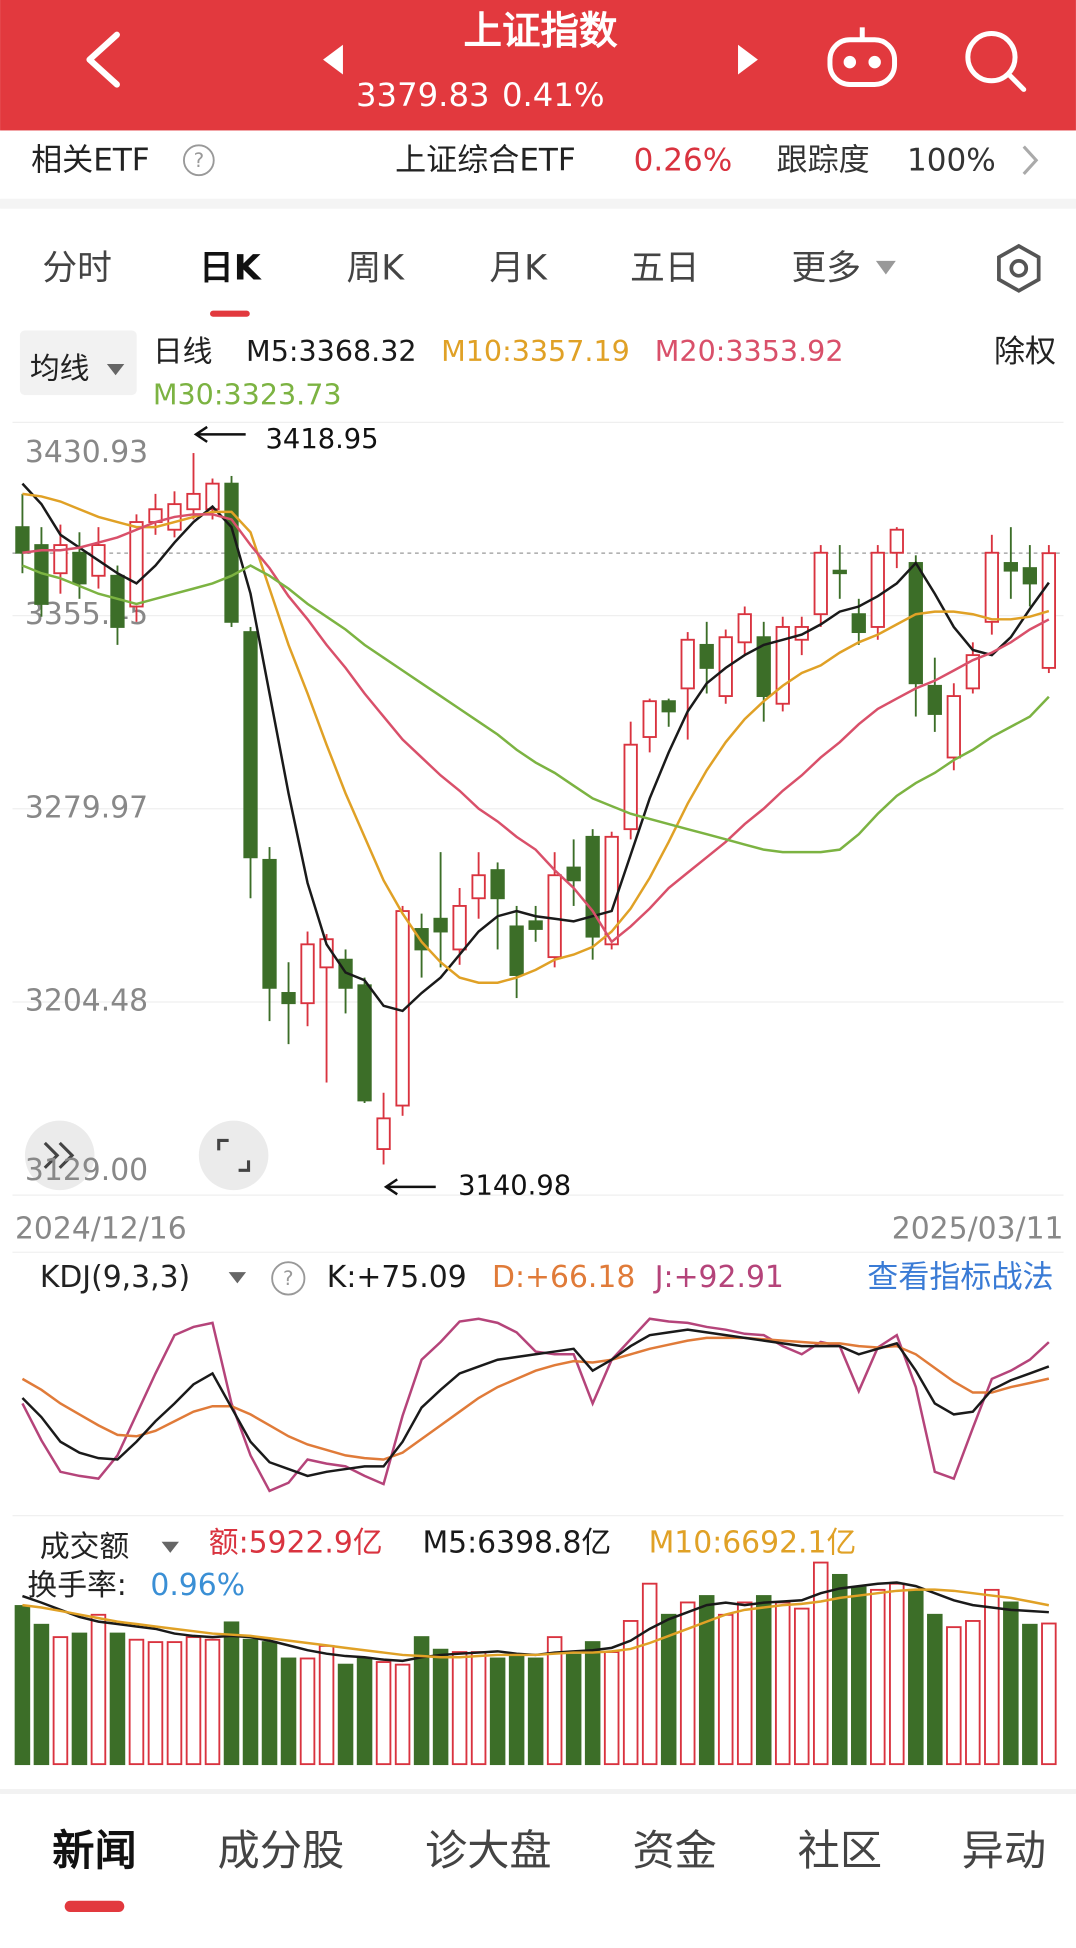 The image size is (1076, 1948). I want to click on max-label: 3418.95, so click(322, 439).